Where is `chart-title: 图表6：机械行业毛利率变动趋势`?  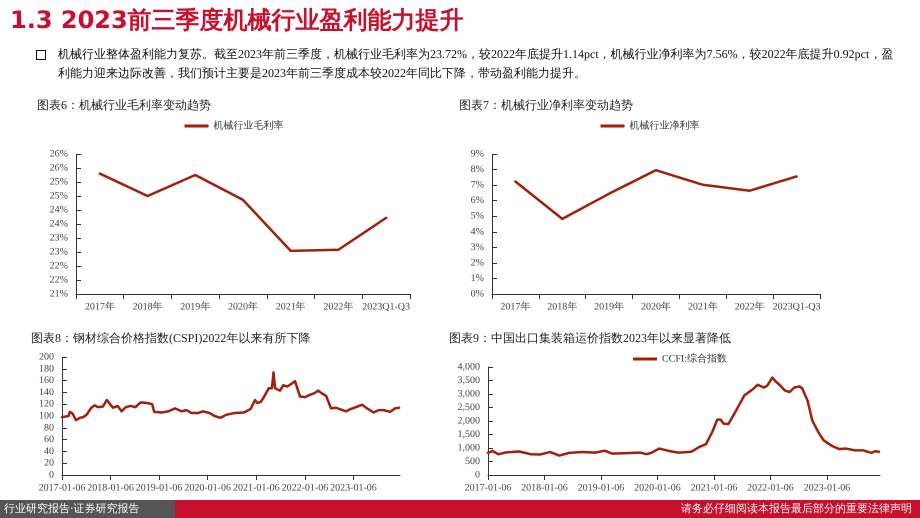
chart-title: 图表6：机械行业毛利率变动趋势 is located at coordinates (124, 105).